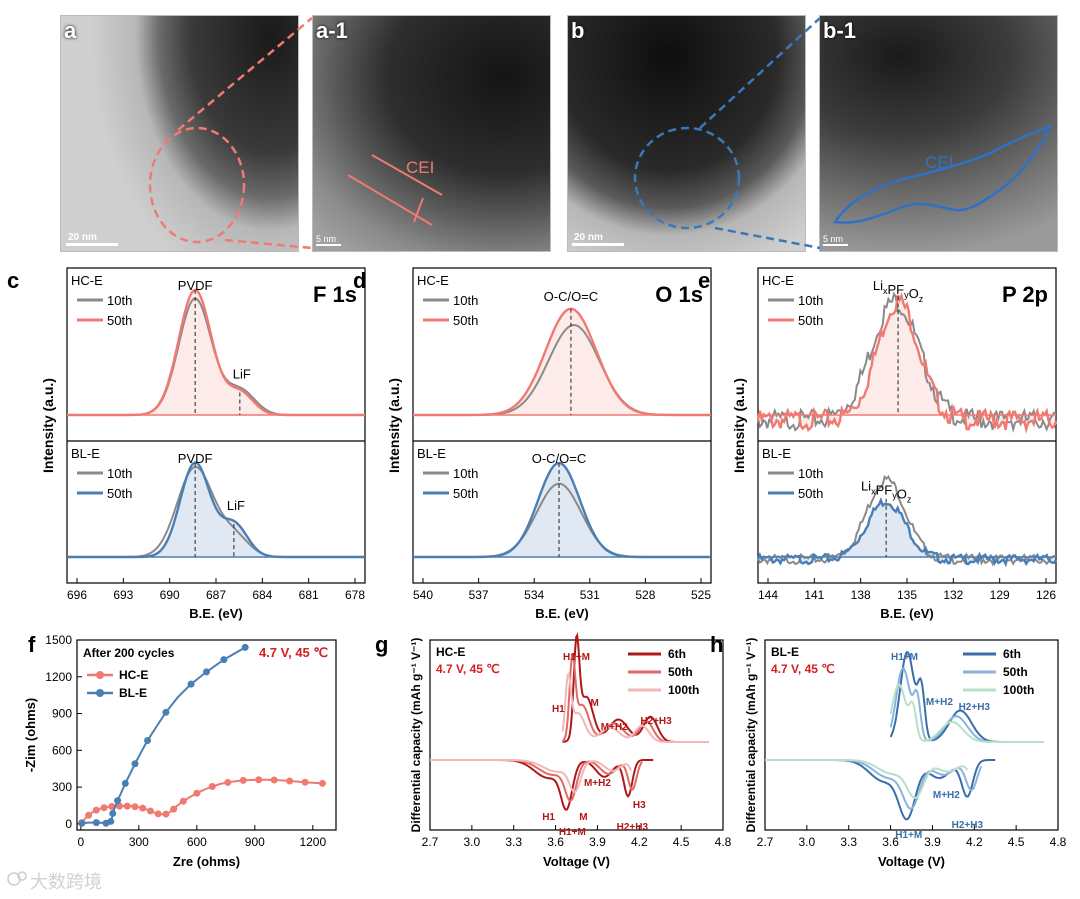 The height and width of the screenshot is (899, 1080). I want to click on chart-h-condition: 4.7 V, 45 ℃, so click(803, 669).